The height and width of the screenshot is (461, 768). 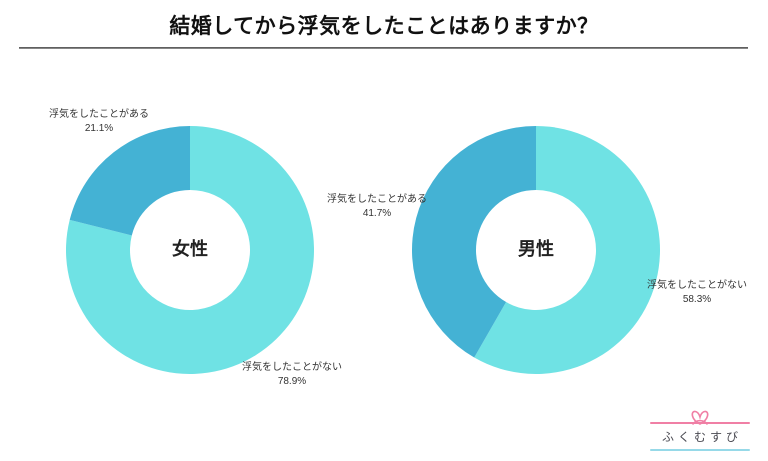 I want to click on page-title: 結婚してから浮気をしたことはありますか？, so click(x=384, y=26).